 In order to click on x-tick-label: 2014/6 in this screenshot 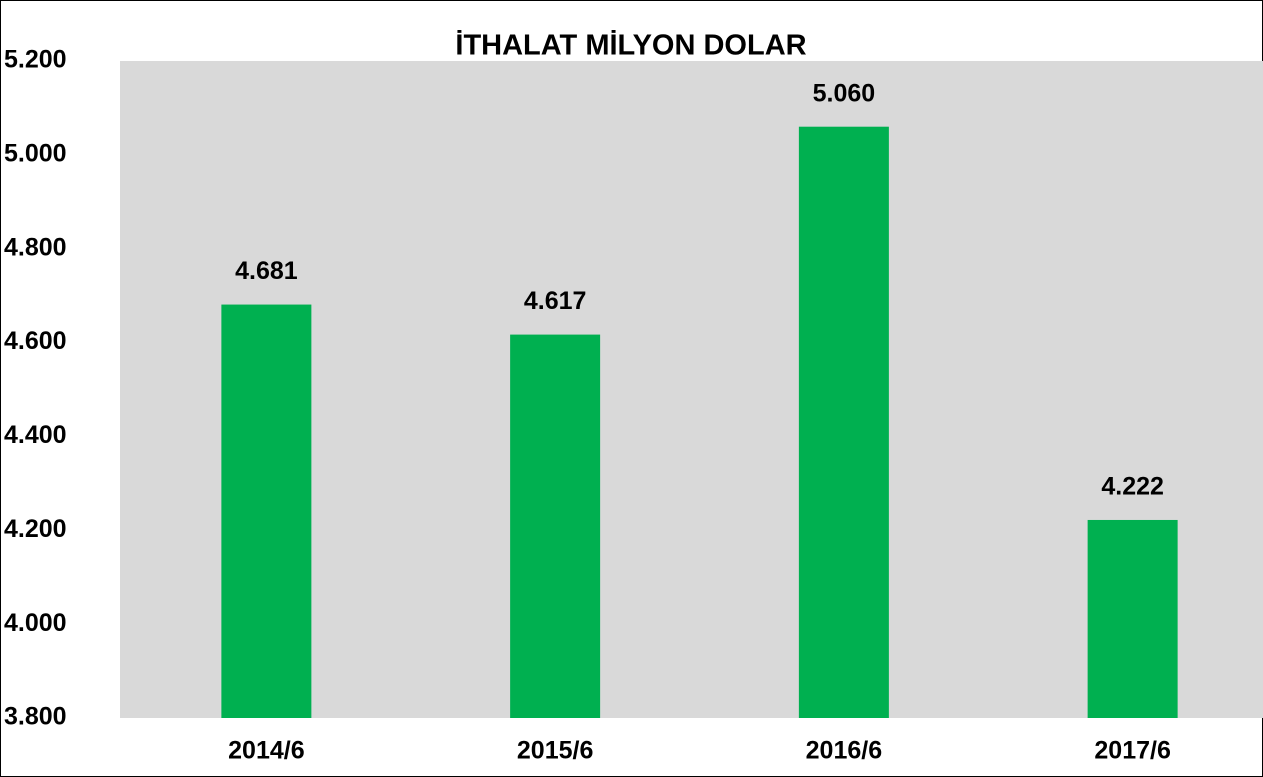, I will do `click(266, 751)`.